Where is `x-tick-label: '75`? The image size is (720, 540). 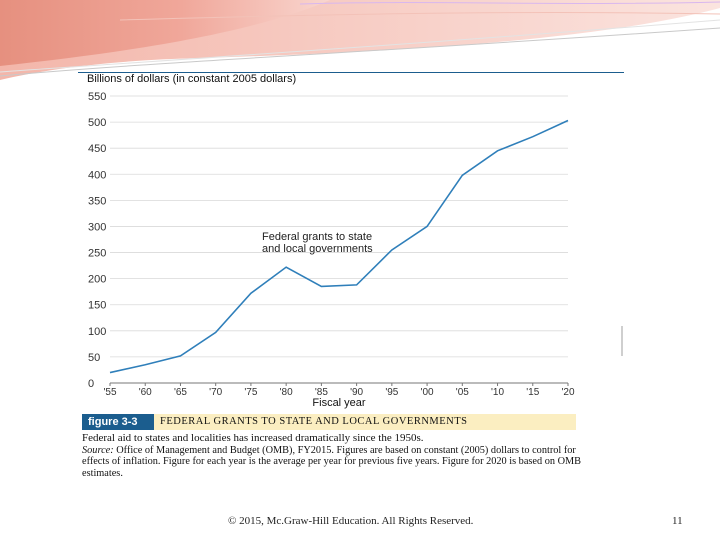 x-tick-label: '75 is located at coordinates (250, 392).